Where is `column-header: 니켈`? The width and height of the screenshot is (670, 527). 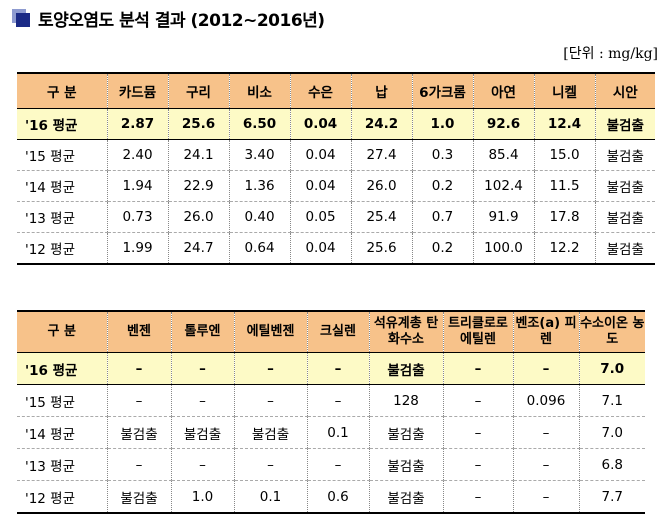 column-header: 니켈 is located at coordinates (564, 90).